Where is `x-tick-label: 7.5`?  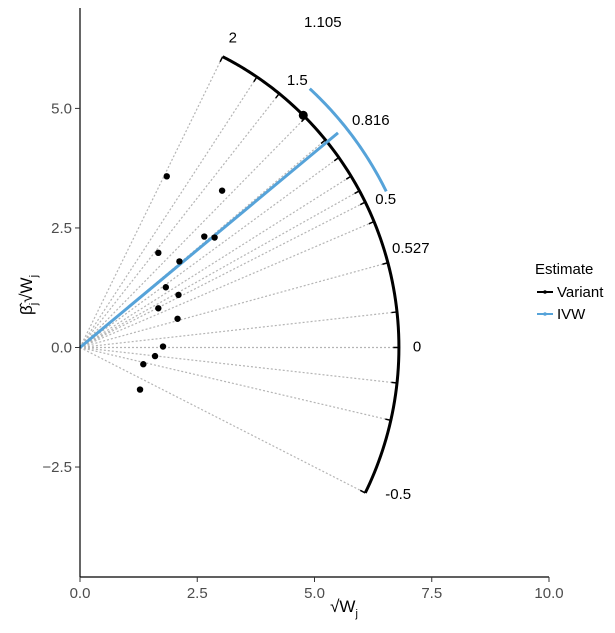 x-tick-label: 7.5 is located at coordinates (431, 593).